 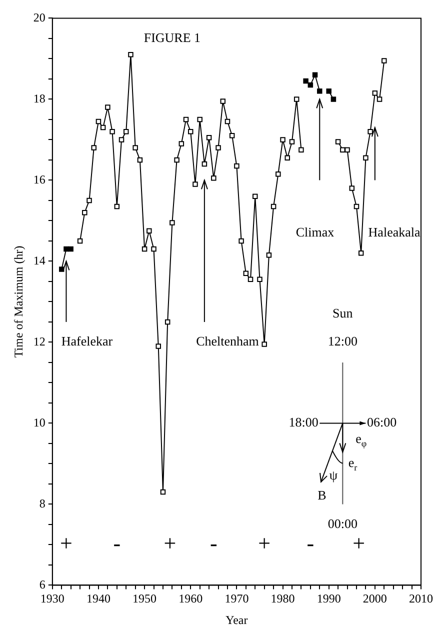 What do you see at coordinates (98, 599) in the screenshot?
I see `x-tick-label: 1940` at bounding box center [98, 599].